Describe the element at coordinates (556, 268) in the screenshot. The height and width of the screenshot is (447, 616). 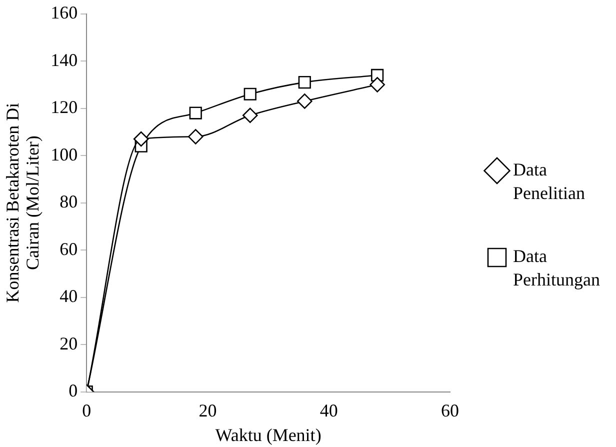
I see `legend-label: Data Perhitungan` at that location.